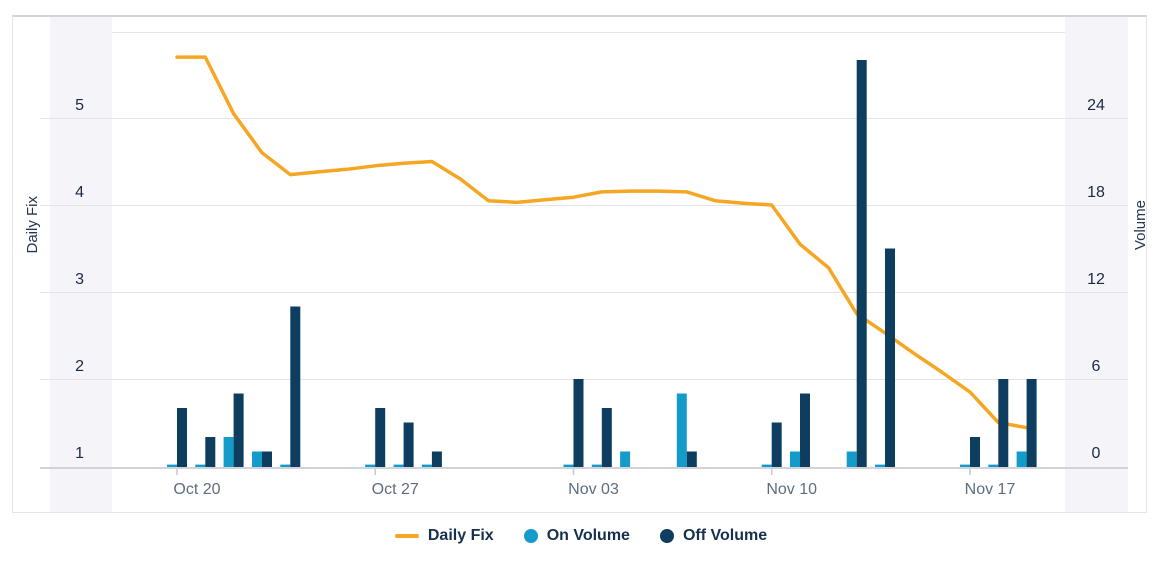 The height and width of the screenshot is (572, 1162). Describe the element at coordinates (725, 535) in the screenshot. I see `legend-label-off-volume: Off Volume` at that location.